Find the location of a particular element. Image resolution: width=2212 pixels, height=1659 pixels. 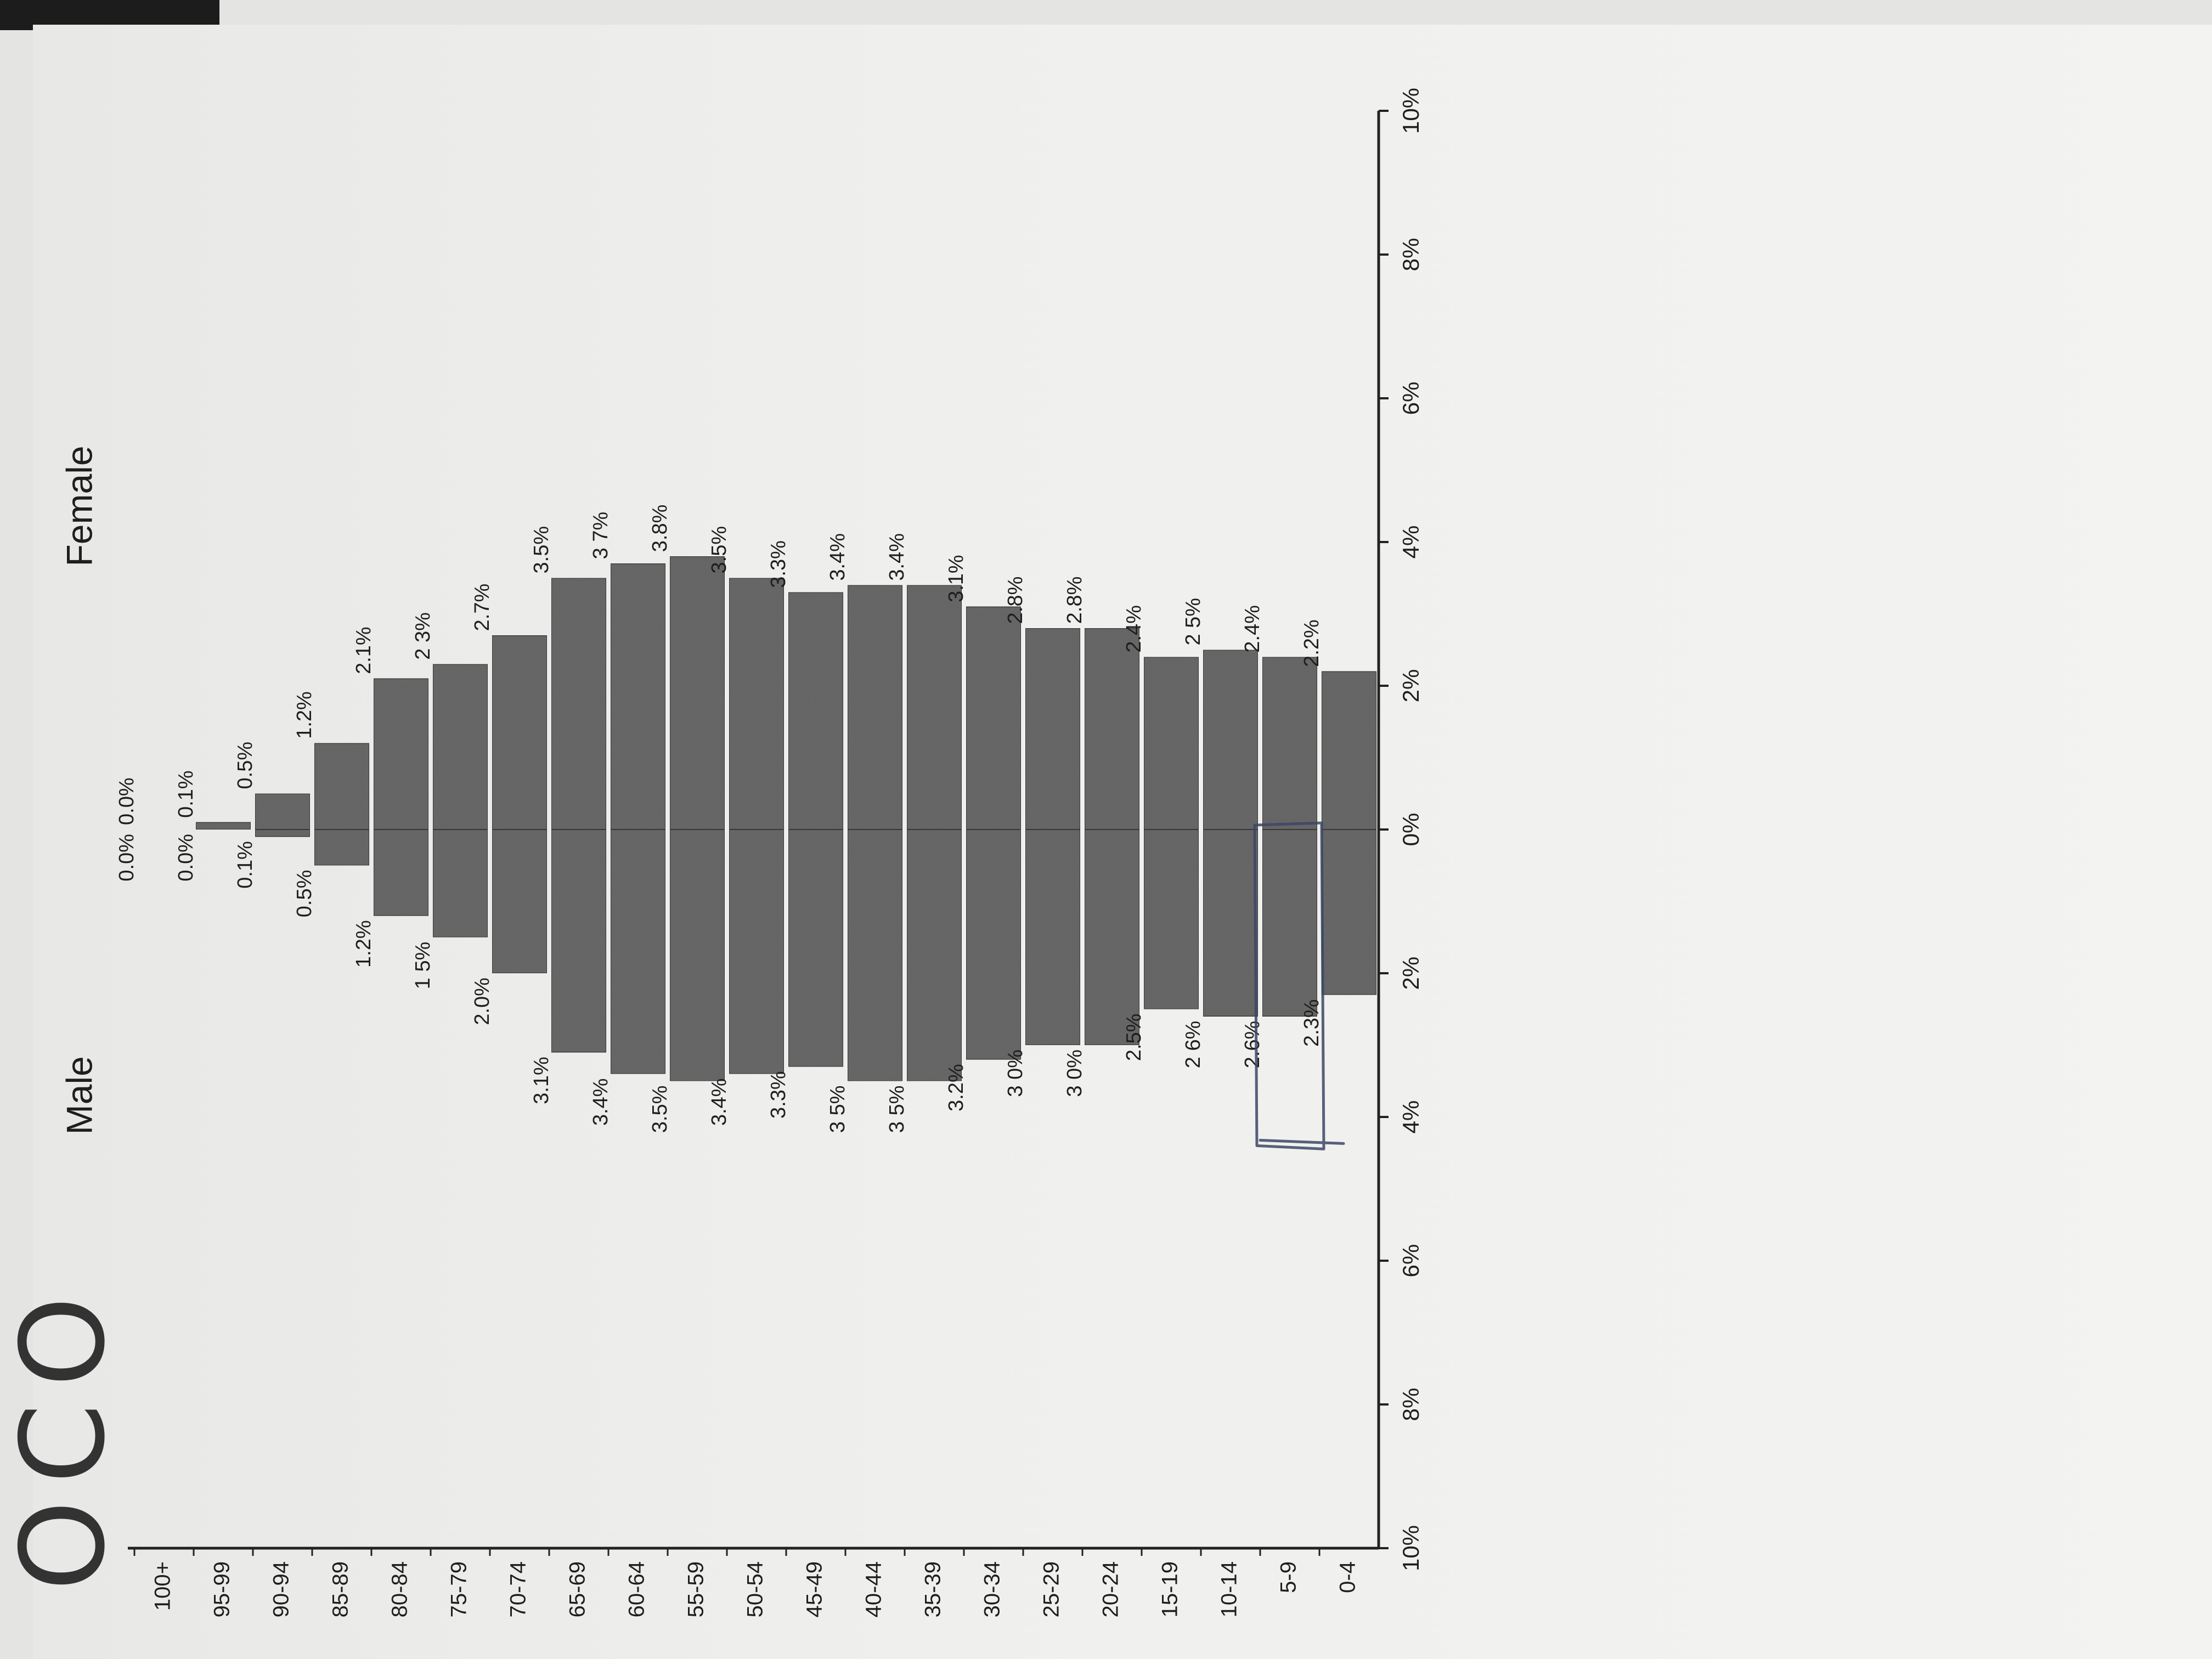

category-tick-label: 75-79 is located at coordinates (459, 1589).